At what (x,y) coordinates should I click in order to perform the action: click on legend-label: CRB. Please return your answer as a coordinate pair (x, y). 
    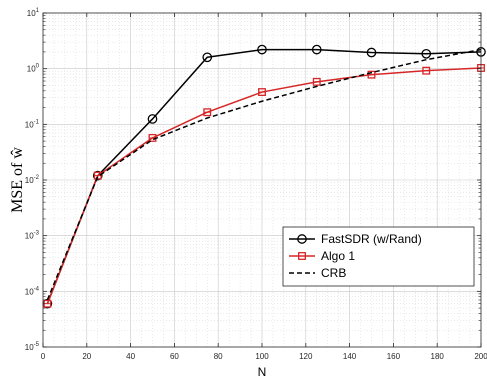
    Looking at the image, I should click on (333, 273).